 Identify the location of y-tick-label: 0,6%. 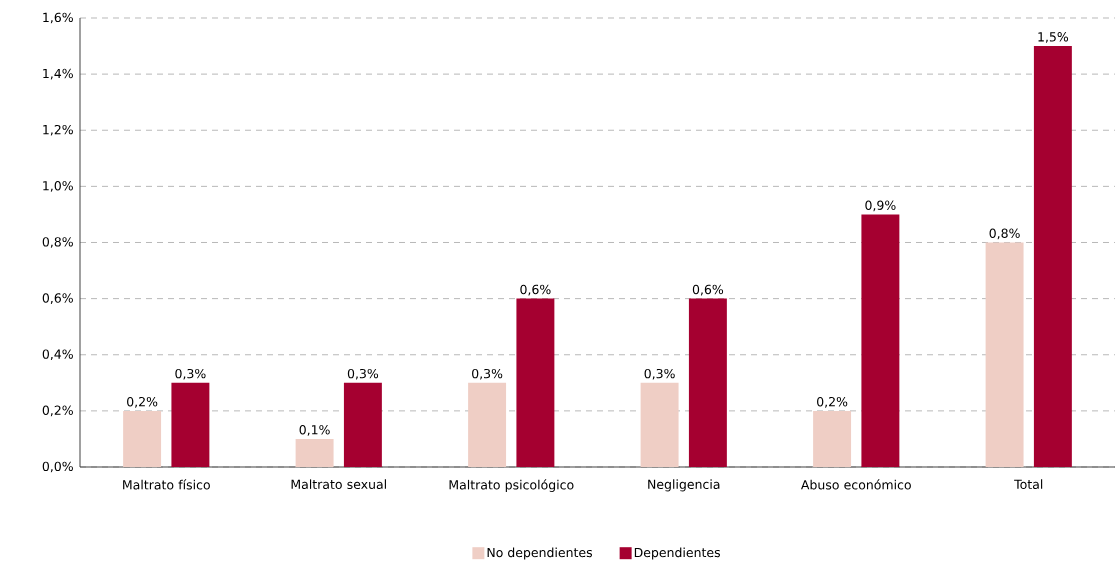
(57, 298).